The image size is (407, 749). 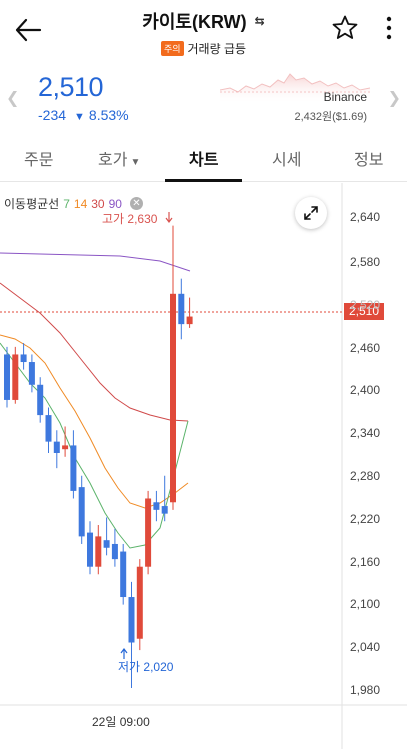 I want to click on alert-row: 주의 거래량 급등, so click(x=203, y=48).